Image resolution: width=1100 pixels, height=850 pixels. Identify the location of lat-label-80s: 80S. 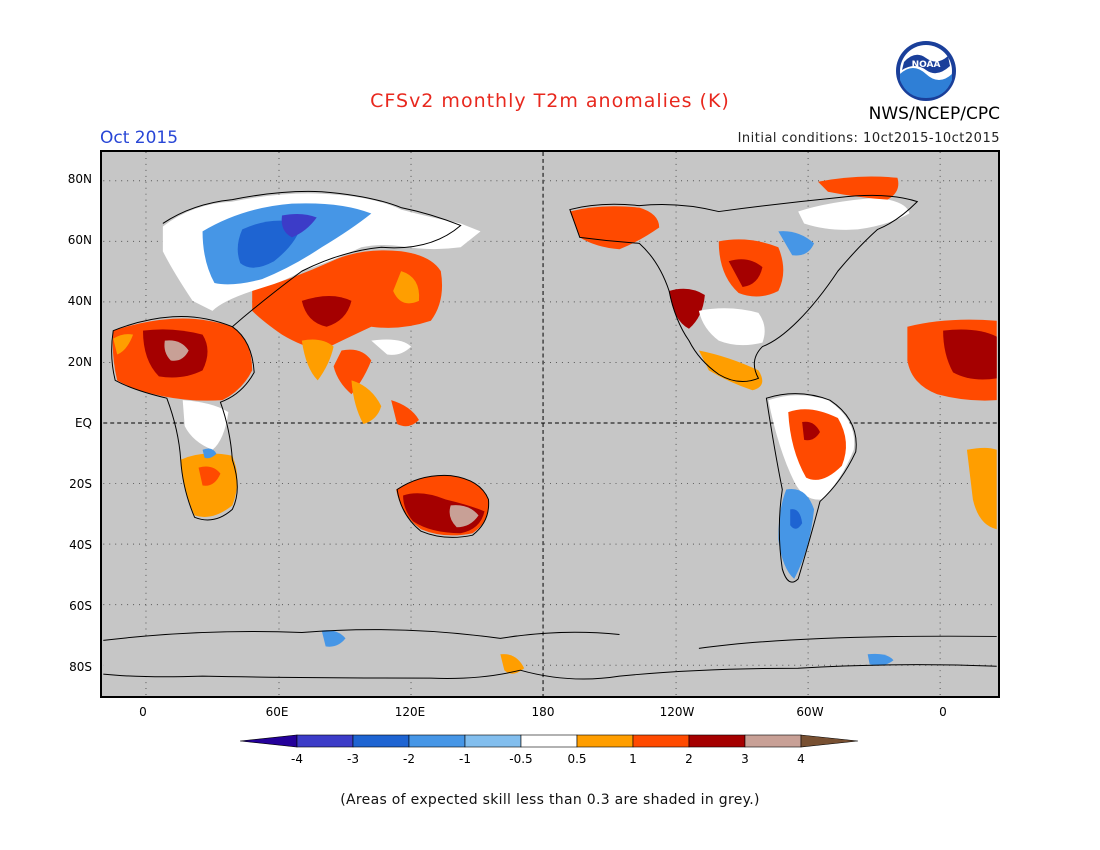
(80, 667).